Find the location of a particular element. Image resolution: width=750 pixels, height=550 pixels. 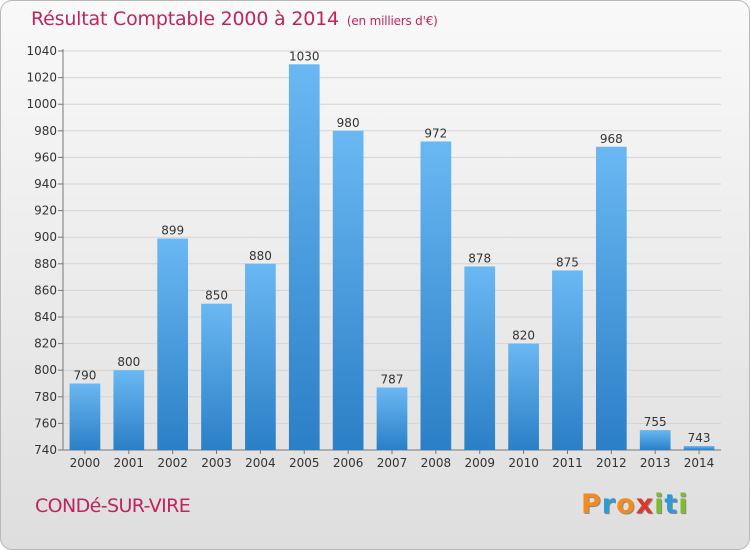

x-tick-label: 2003 is located at coordinates (216, 463).